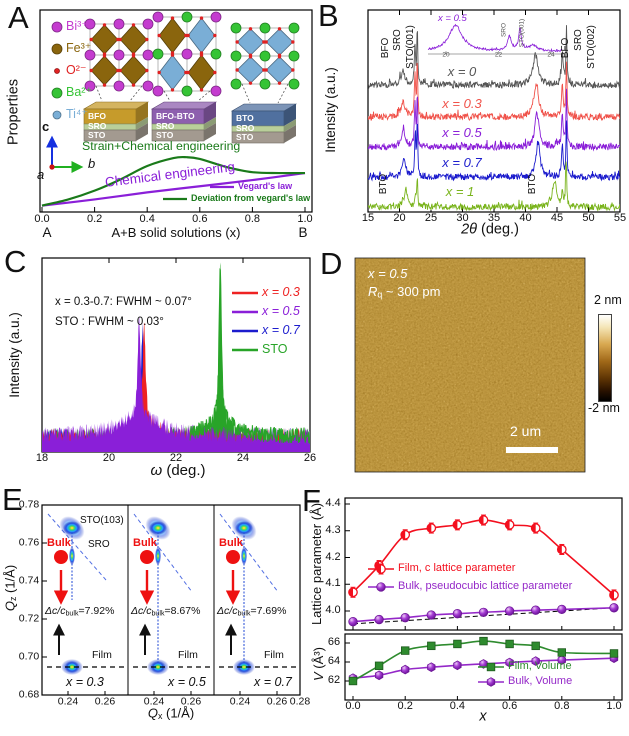  Describe the element at coordinates (495, 39) in the screenshot. I see `xrd-inset` at that location.